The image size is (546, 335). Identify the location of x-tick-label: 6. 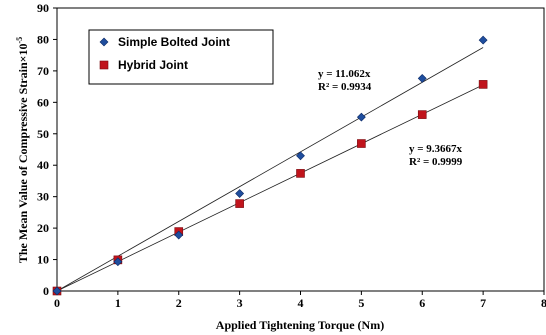
(422, 303).